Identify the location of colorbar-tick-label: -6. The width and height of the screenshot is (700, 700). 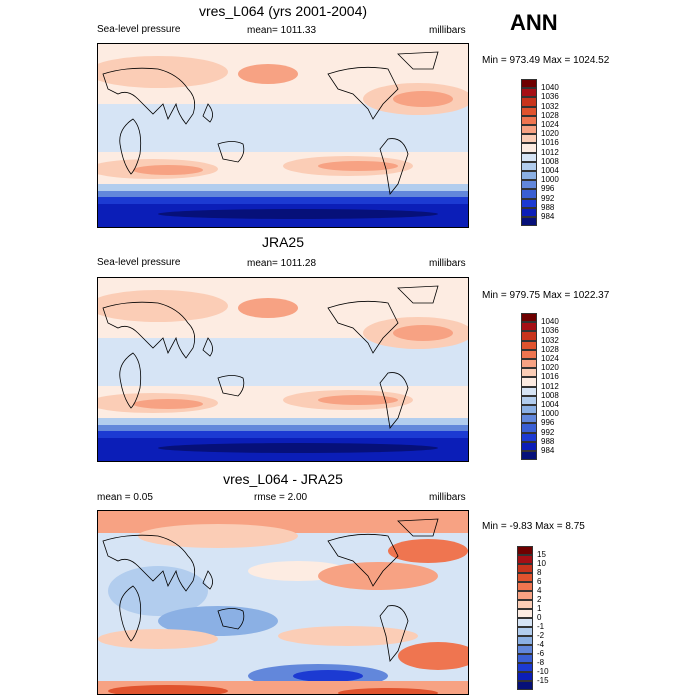
(541, 653).